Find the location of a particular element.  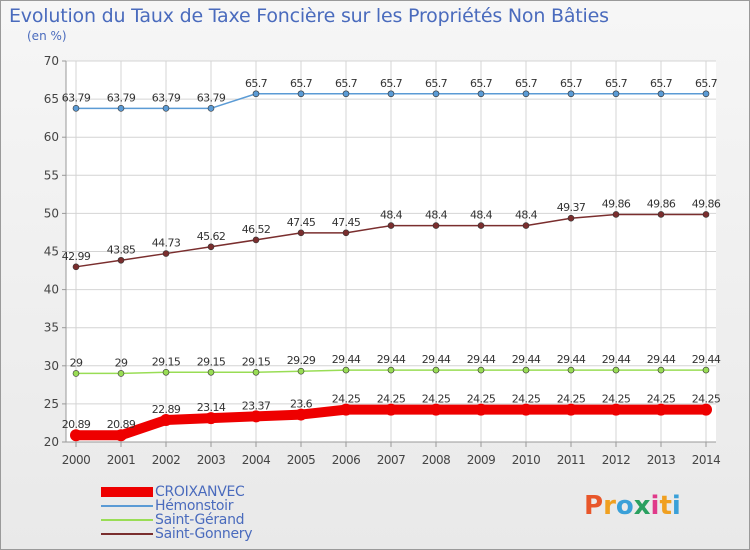

data-label-saint-gonnery: 49.37 is located at coordinates (571, 207).